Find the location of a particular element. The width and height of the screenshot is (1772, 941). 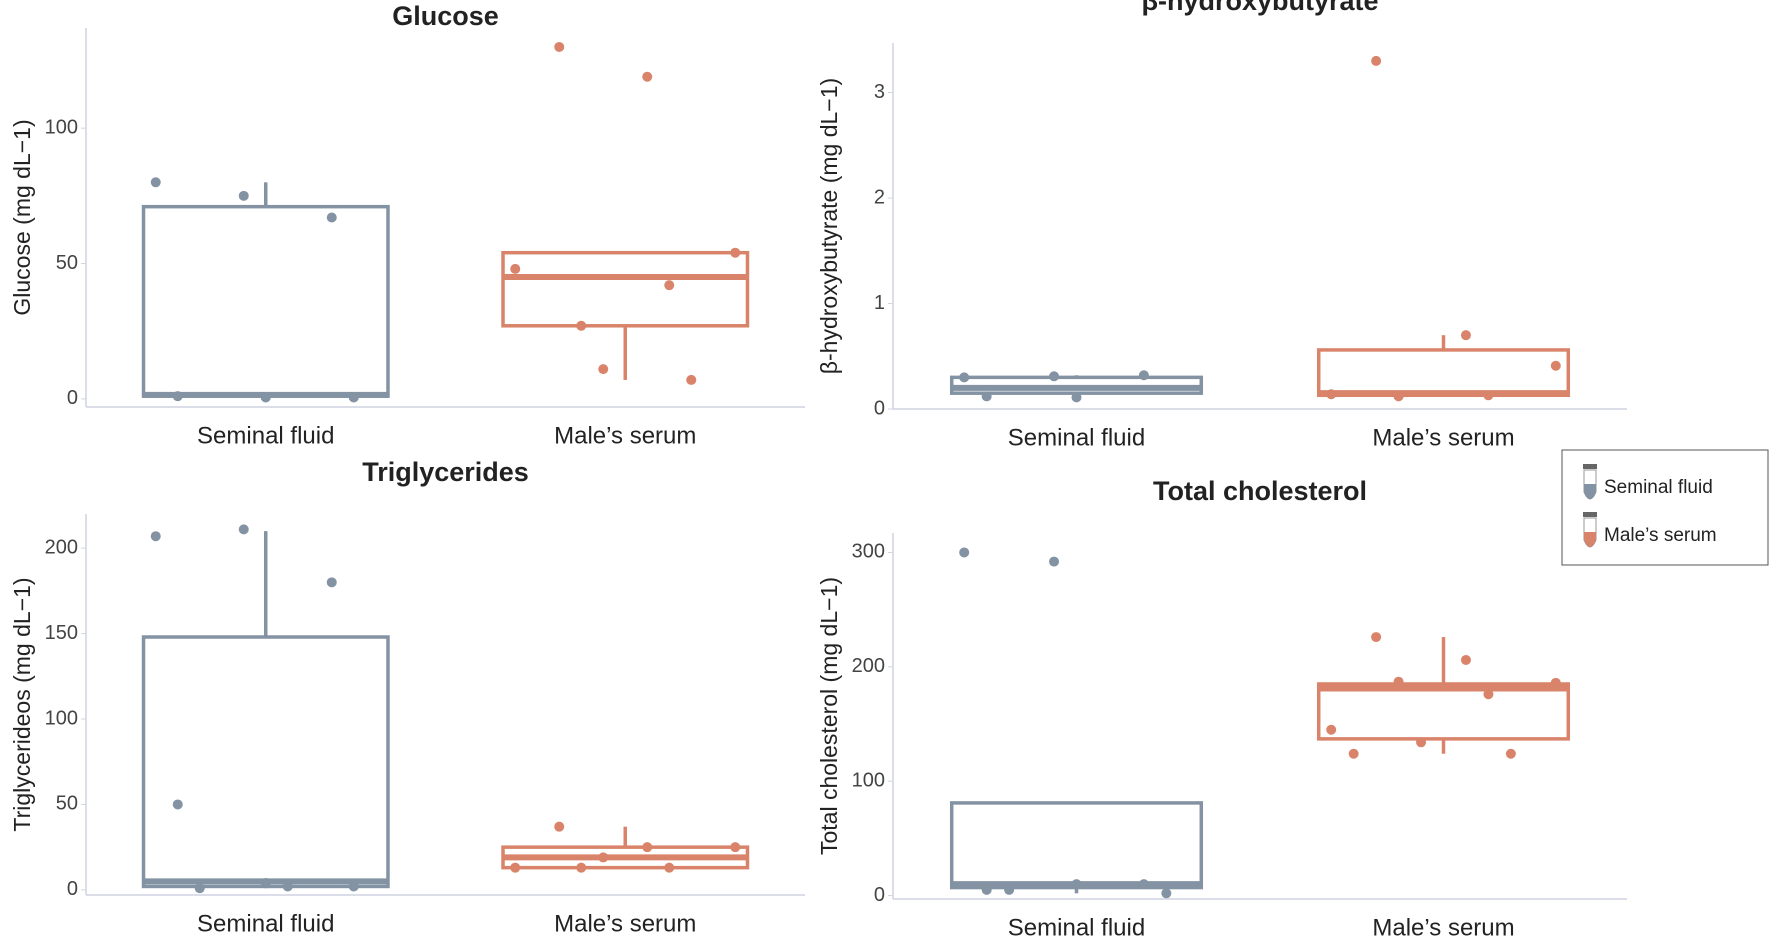

y-axis-label: Total cholesterol (mg dL−1) is located at coordinates (829, 716).